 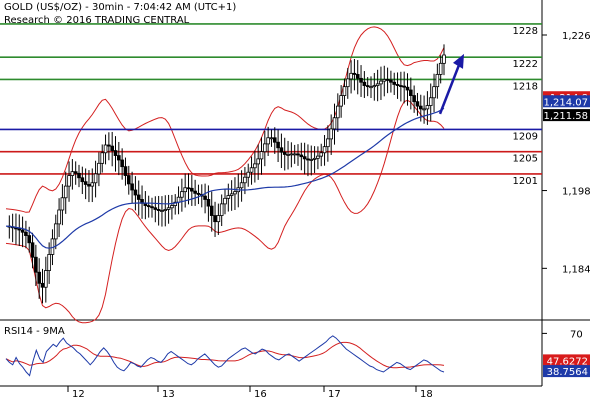 What do you see at coordinates (525, 181) in the screenshot?
I see `level-label-1201: 1201` at bounding box center [525, 181].